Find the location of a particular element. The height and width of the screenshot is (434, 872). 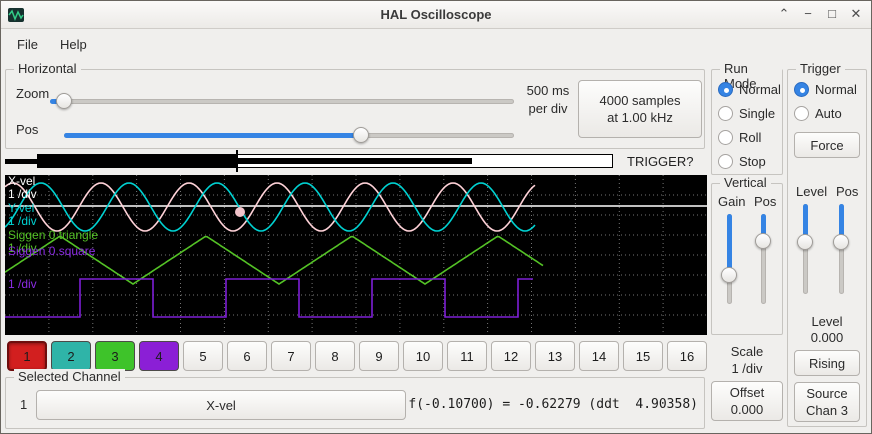

samples-line1: 4000 samples is located at coordinates (640, 100).